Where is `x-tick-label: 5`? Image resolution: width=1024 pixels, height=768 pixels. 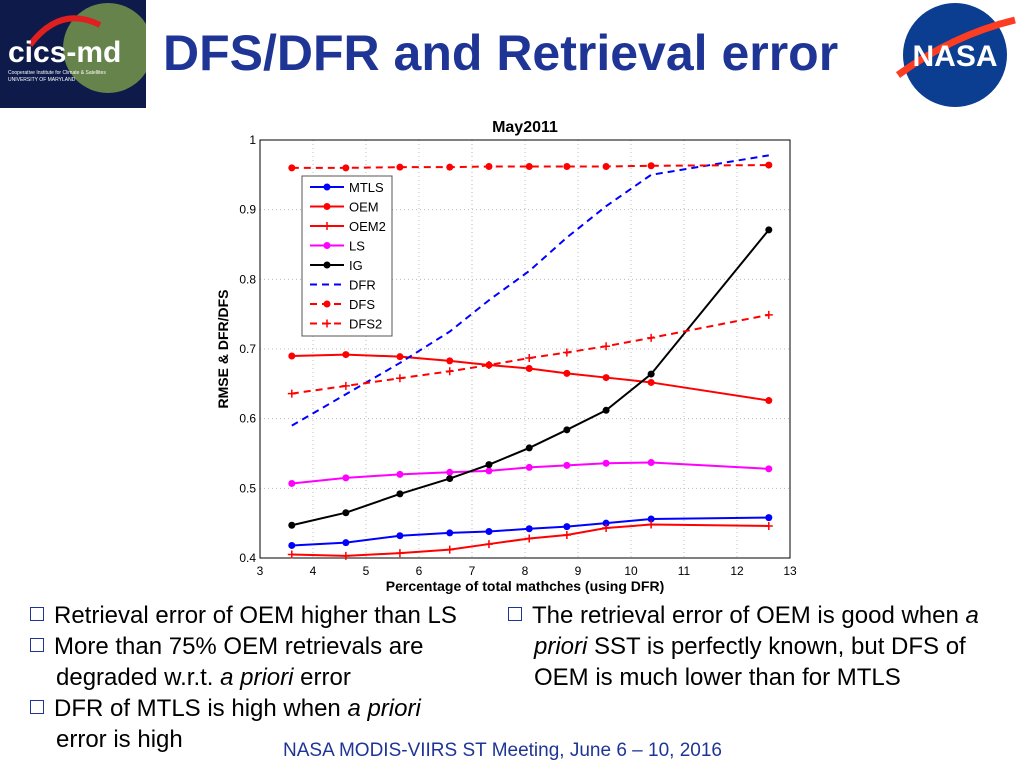
x-tick-label: 5 is located at coordinates (366, 571).